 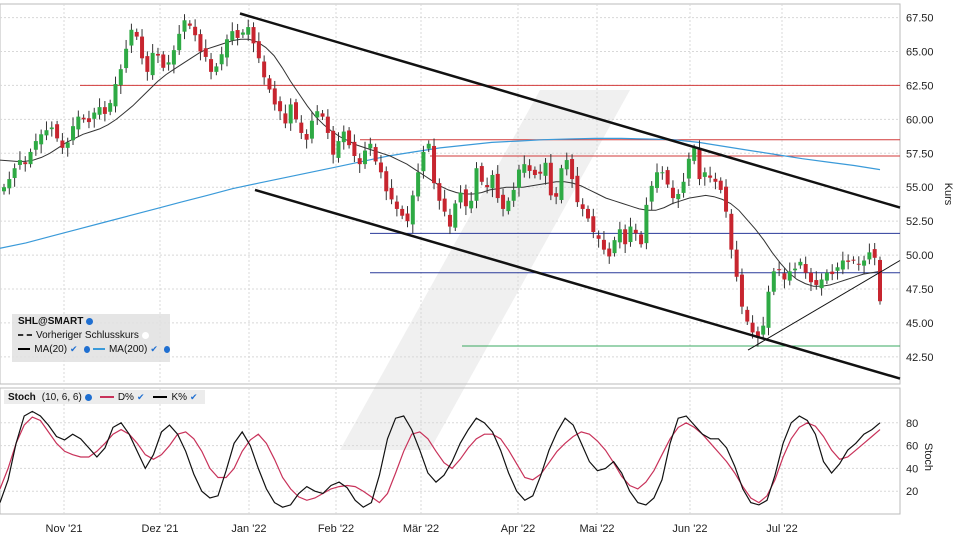 I want to click on stoch-params: (10, 6, 6), so click(x=61, y=397).